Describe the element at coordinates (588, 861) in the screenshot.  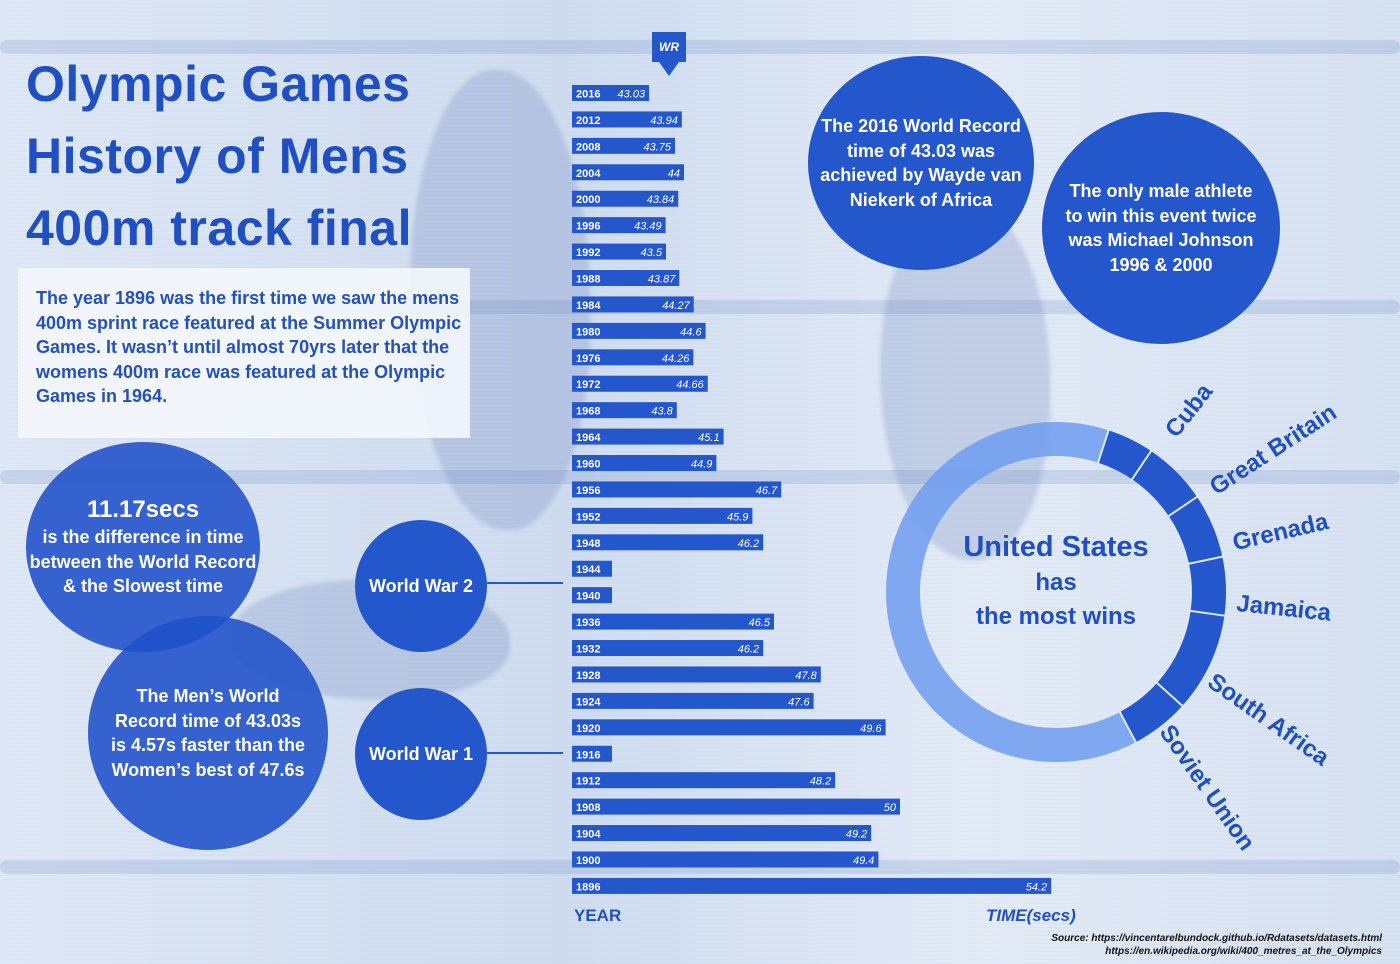
I see `year-label-1900: 1900` at that location.